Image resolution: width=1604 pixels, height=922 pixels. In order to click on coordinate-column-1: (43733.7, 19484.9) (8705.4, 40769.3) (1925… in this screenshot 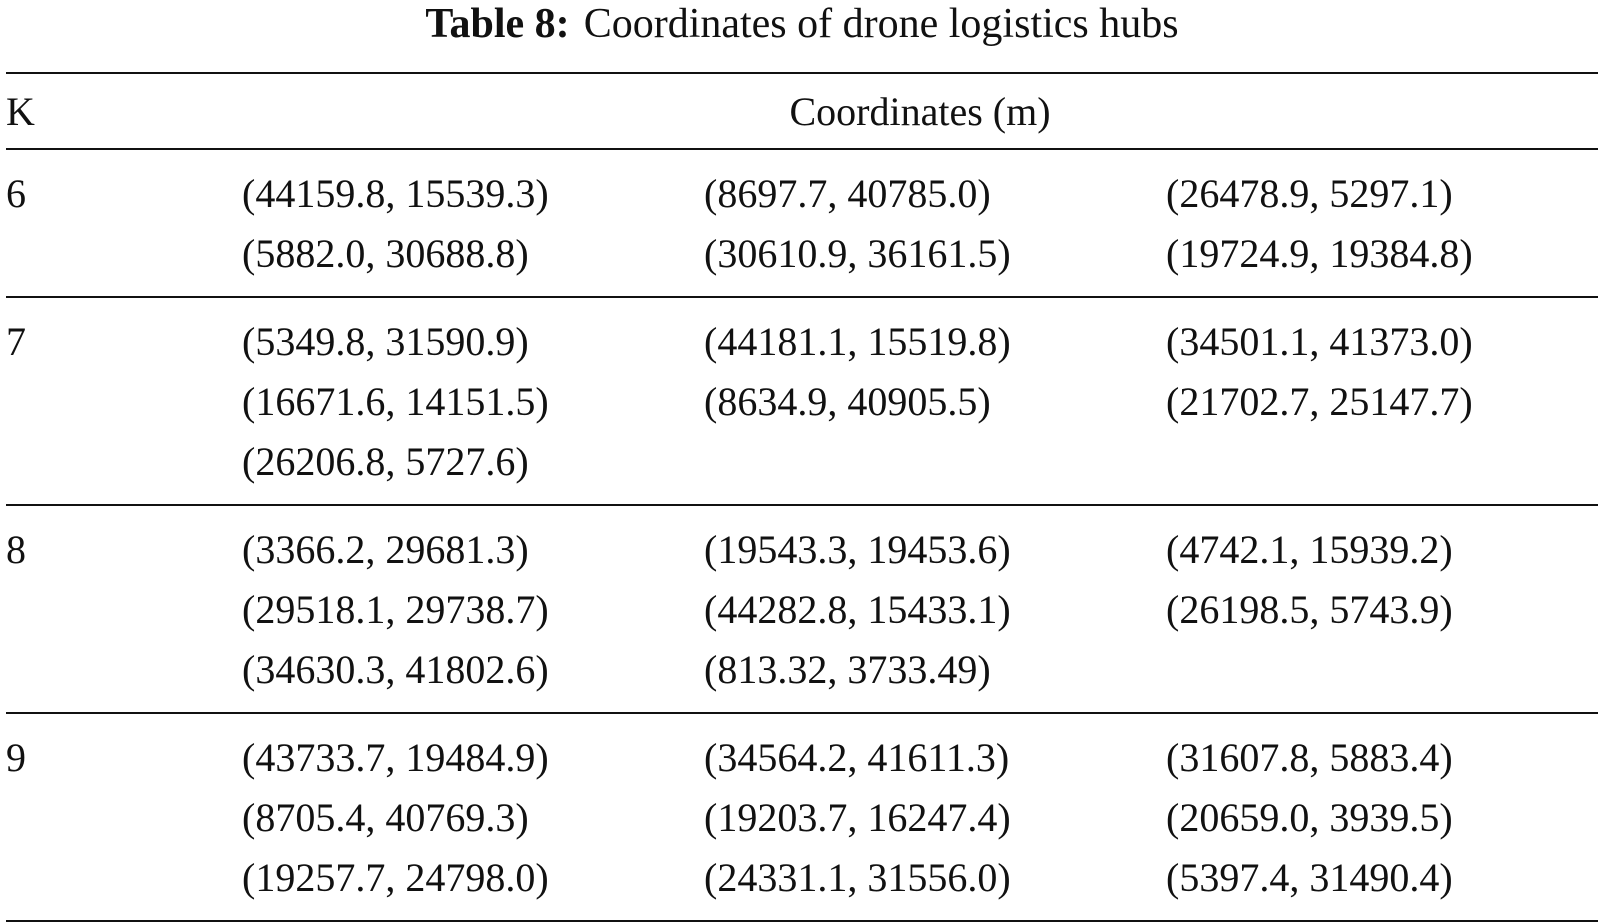, I will do `click(473, 817)`.